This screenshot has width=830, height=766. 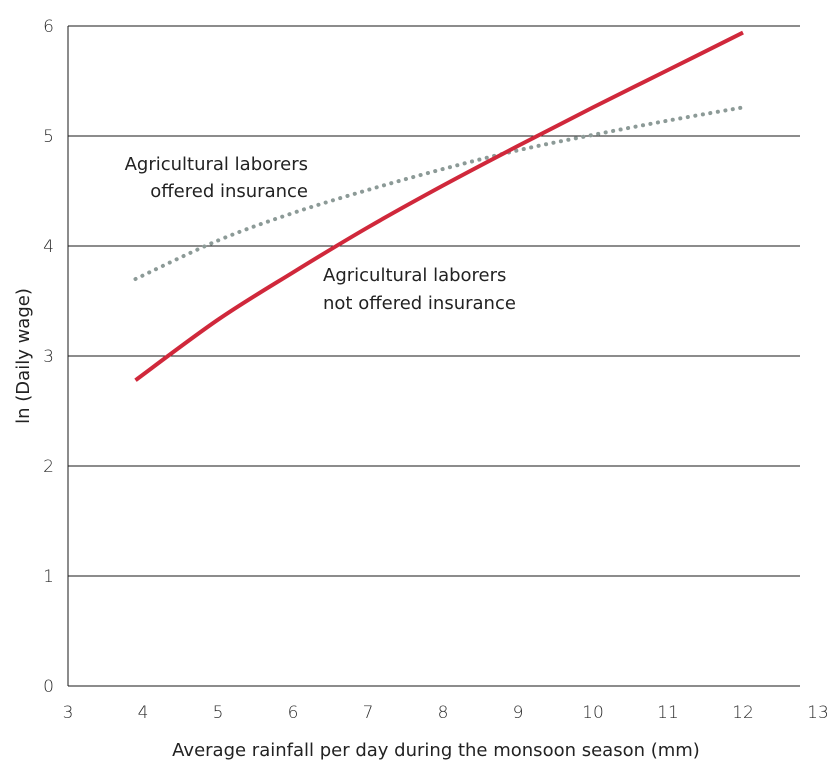 I want to click on annotation-offered-line2: offered insurance, so click(x=229, y=191).